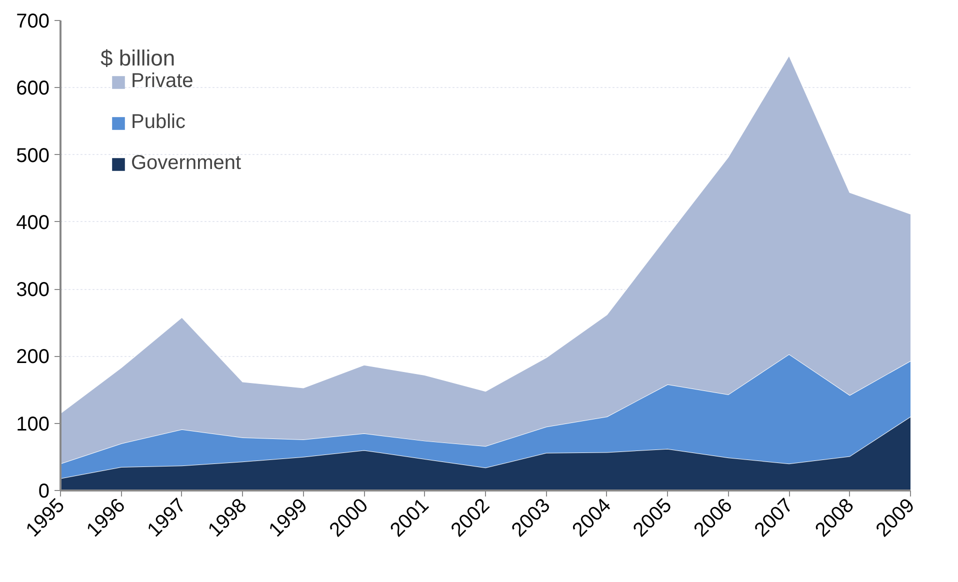 Image resolution: width=958 pixels, height=582 pixels. What do you see at coordinates (158, 122) in the screenshot?
I see `legend-label: Public` at bounding box center [158, 122].